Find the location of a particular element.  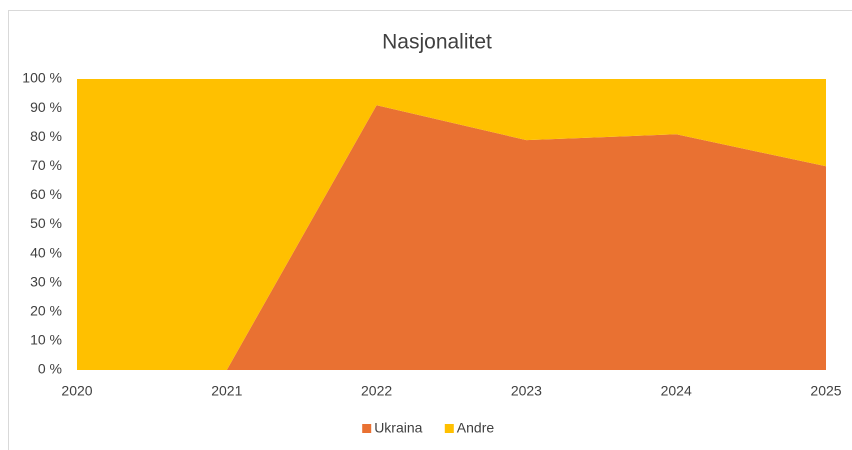

x-tick-label: 2025 is located at coordinates (825, 391).